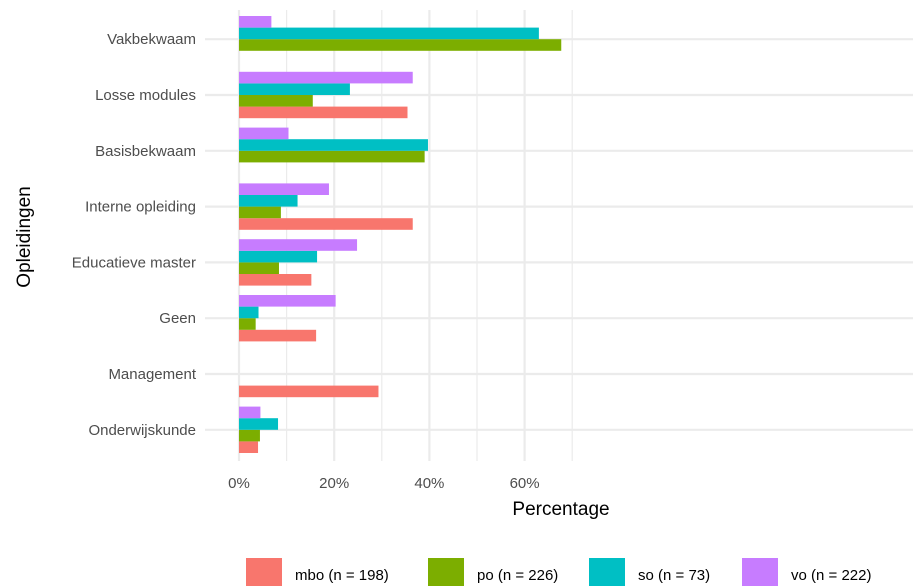 The height and width of the screenshot is (586, 913). Describe the element at coordinates (140, 207) in the screenshot. I see `y-tick-label: Interne opleiding` at that location.